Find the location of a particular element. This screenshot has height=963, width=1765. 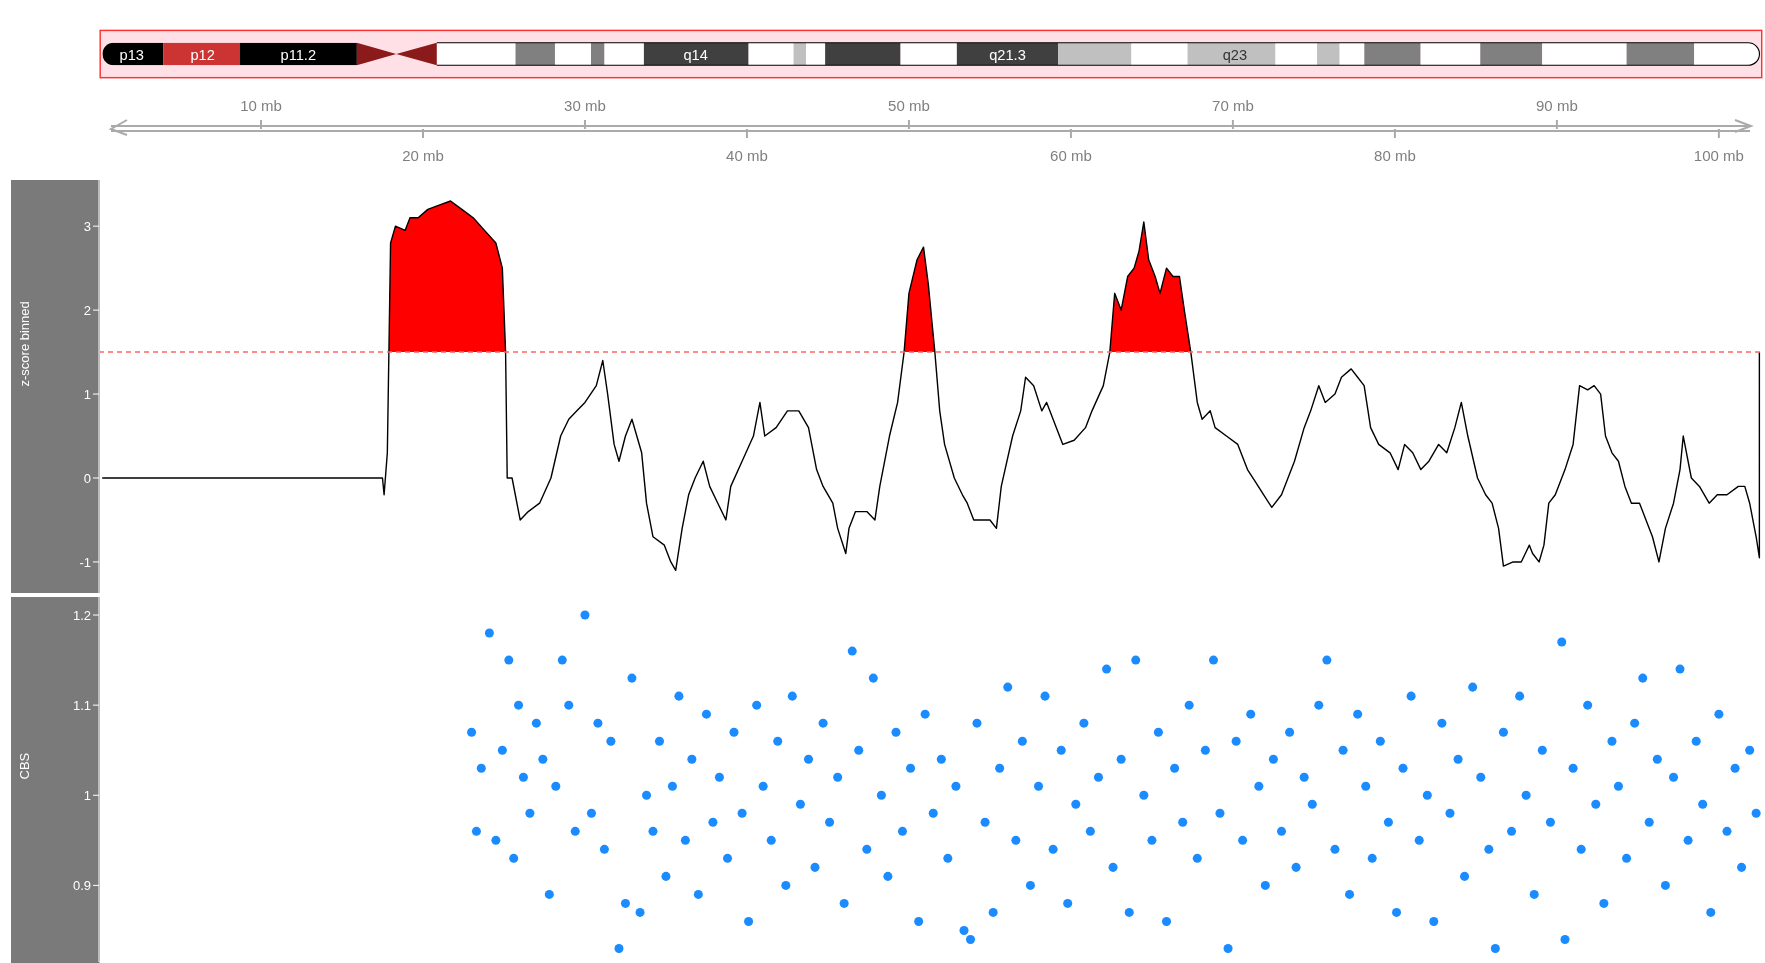

y-tick-label: 3 is located at coordinates (87, 226).